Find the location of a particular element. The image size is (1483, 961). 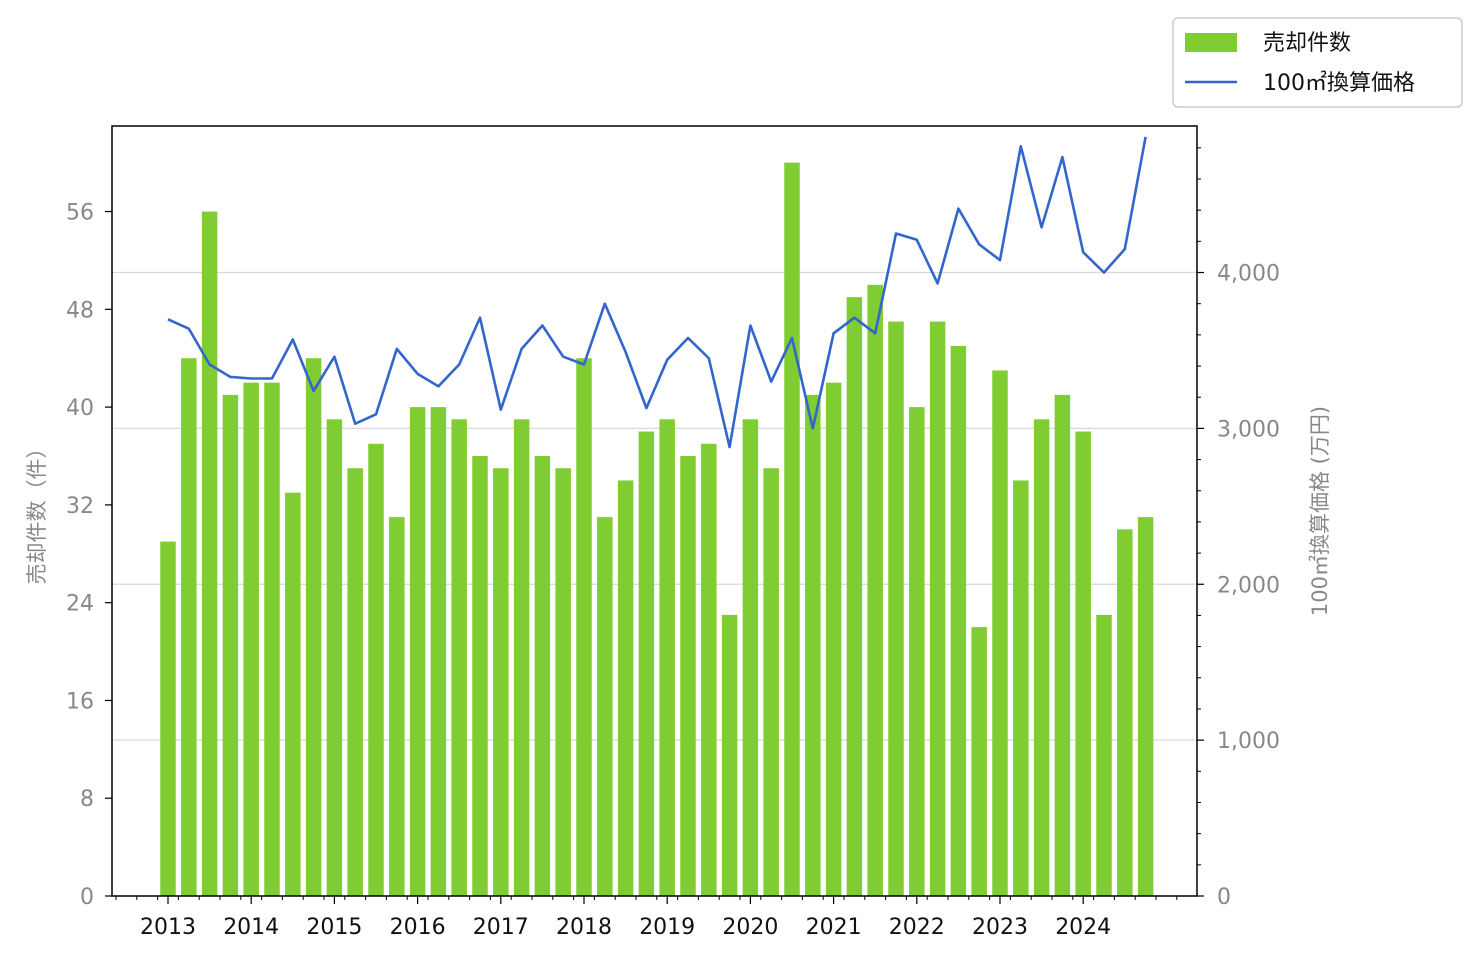

bar-2023Q1 is located at coordinates (1000, 633).